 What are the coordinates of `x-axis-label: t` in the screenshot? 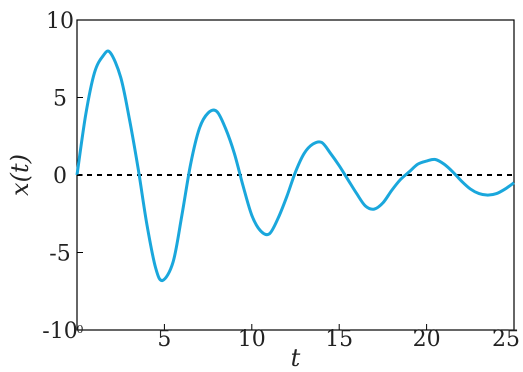 It's located at (296, 358).